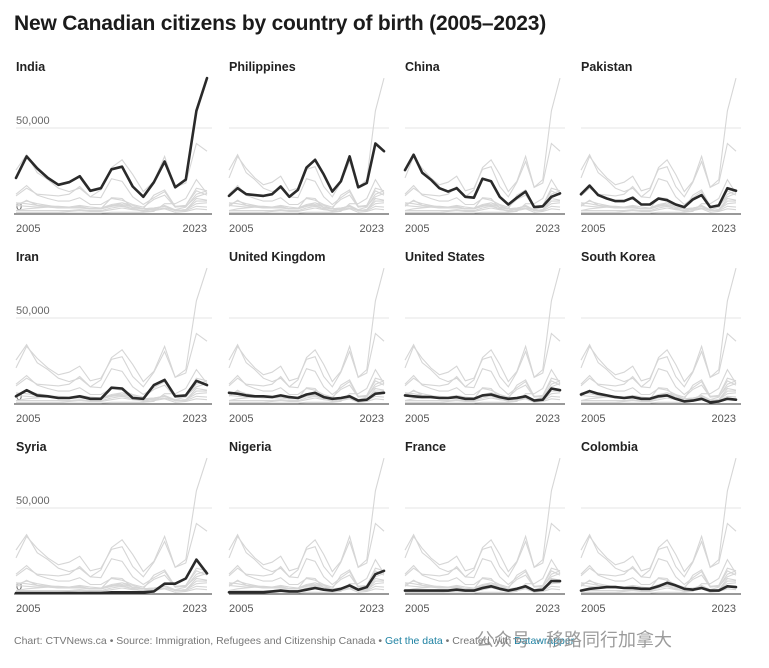 The height and width of the screenshot is (668, 769). Describe the element at coordinates (33, 311) in the screenshot. I see `y-tick-label: 50,000` at that location.